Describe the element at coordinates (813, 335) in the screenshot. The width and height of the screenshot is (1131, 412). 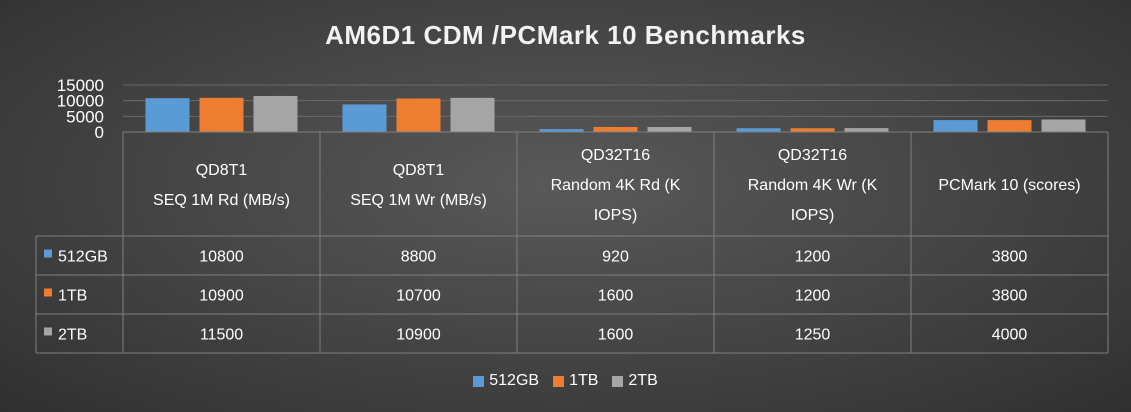
I see `data-label: 1250` at that location.